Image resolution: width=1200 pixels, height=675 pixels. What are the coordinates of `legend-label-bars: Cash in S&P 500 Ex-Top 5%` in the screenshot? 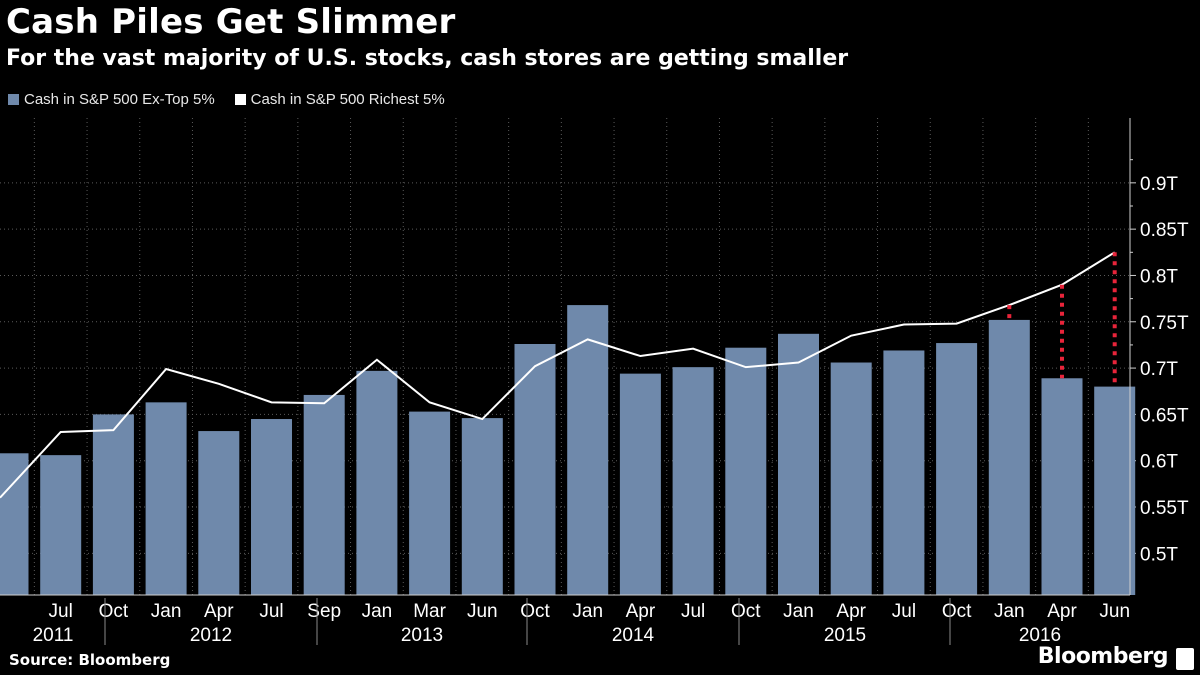 It's located at (119, 99).